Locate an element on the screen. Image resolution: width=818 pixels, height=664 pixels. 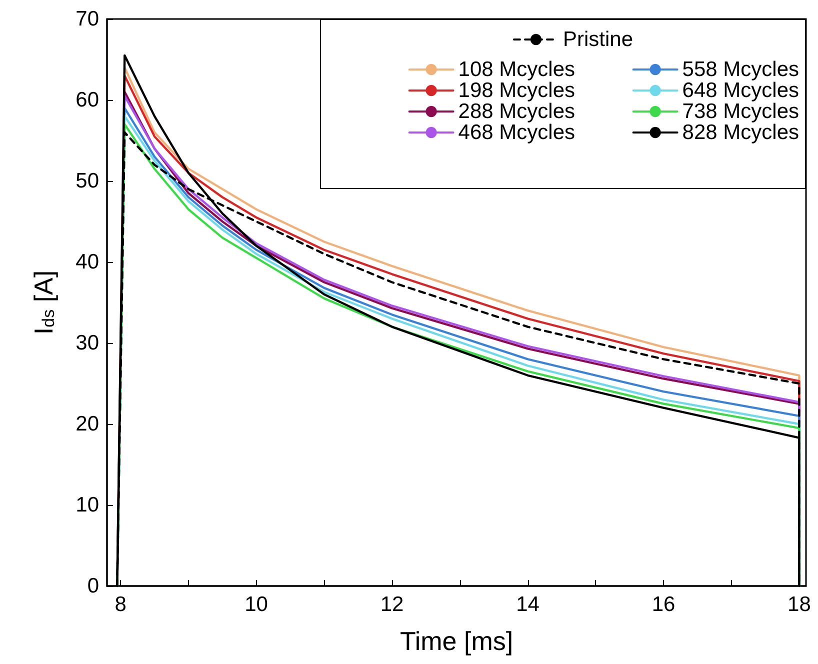
y-tick-label: 50 is located at coordinates (87, 181).